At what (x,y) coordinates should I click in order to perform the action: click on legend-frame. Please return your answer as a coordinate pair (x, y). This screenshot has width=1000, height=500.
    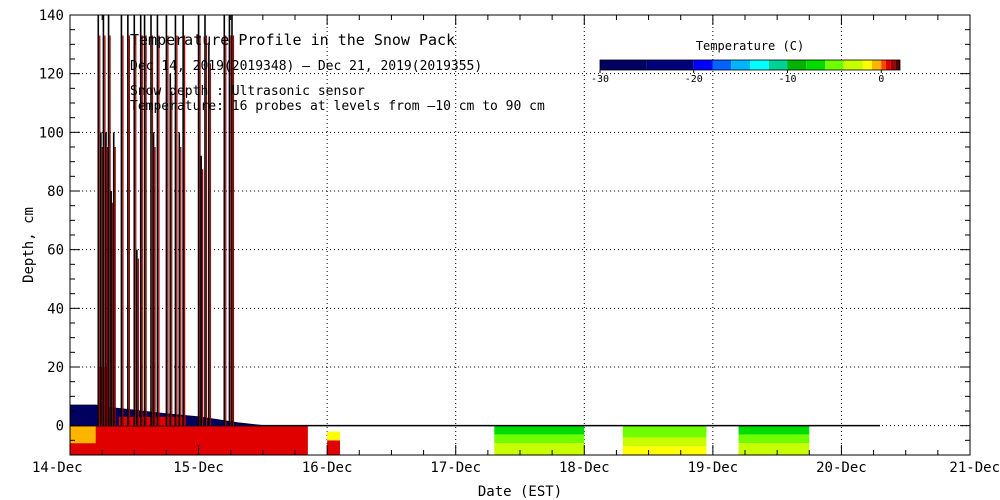
    Looking at the image, I should click on (750, 65).